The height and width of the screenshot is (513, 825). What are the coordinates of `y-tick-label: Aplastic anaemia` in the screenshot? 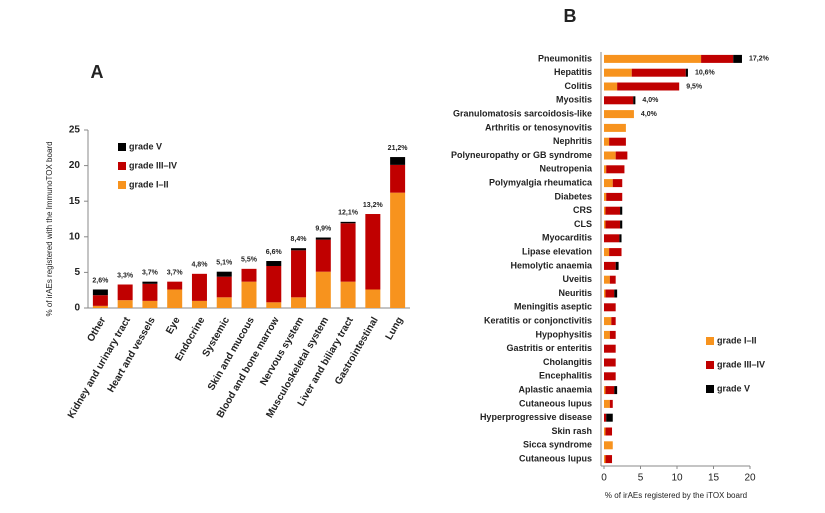 It's located at (555, 389).